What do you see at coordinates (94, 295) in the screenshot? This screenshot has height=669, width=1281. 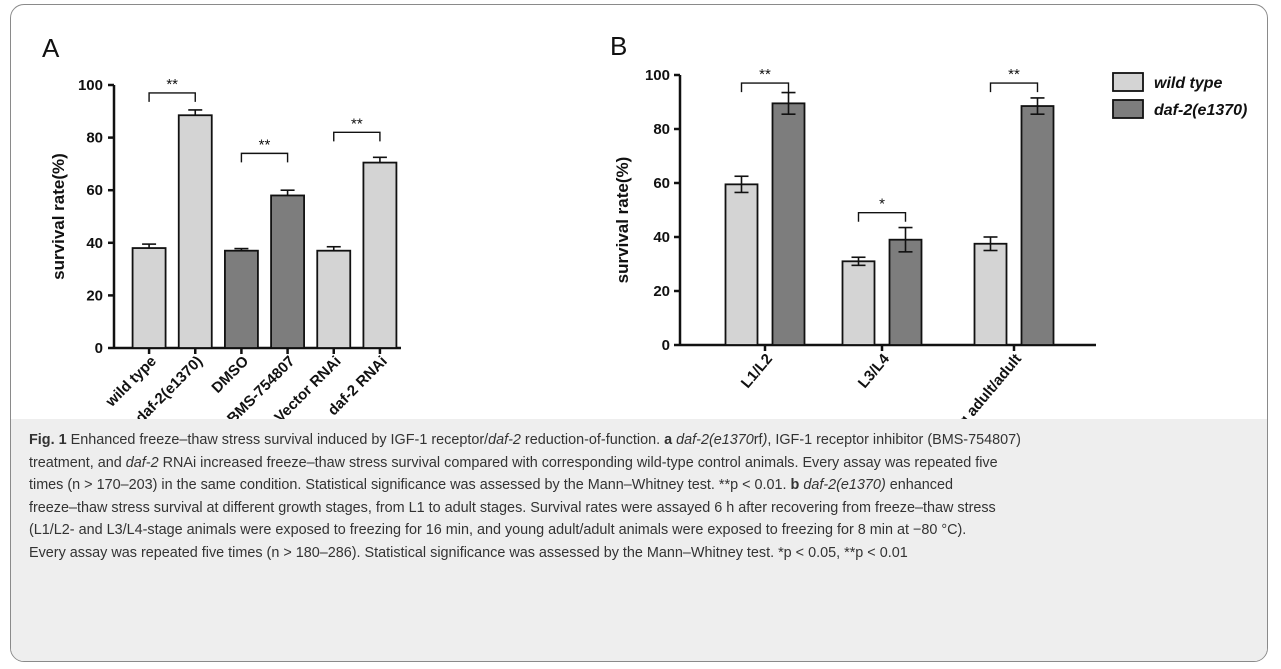 I see `panel-a-y-tick-label: 20` at bounding box center [94, 295].